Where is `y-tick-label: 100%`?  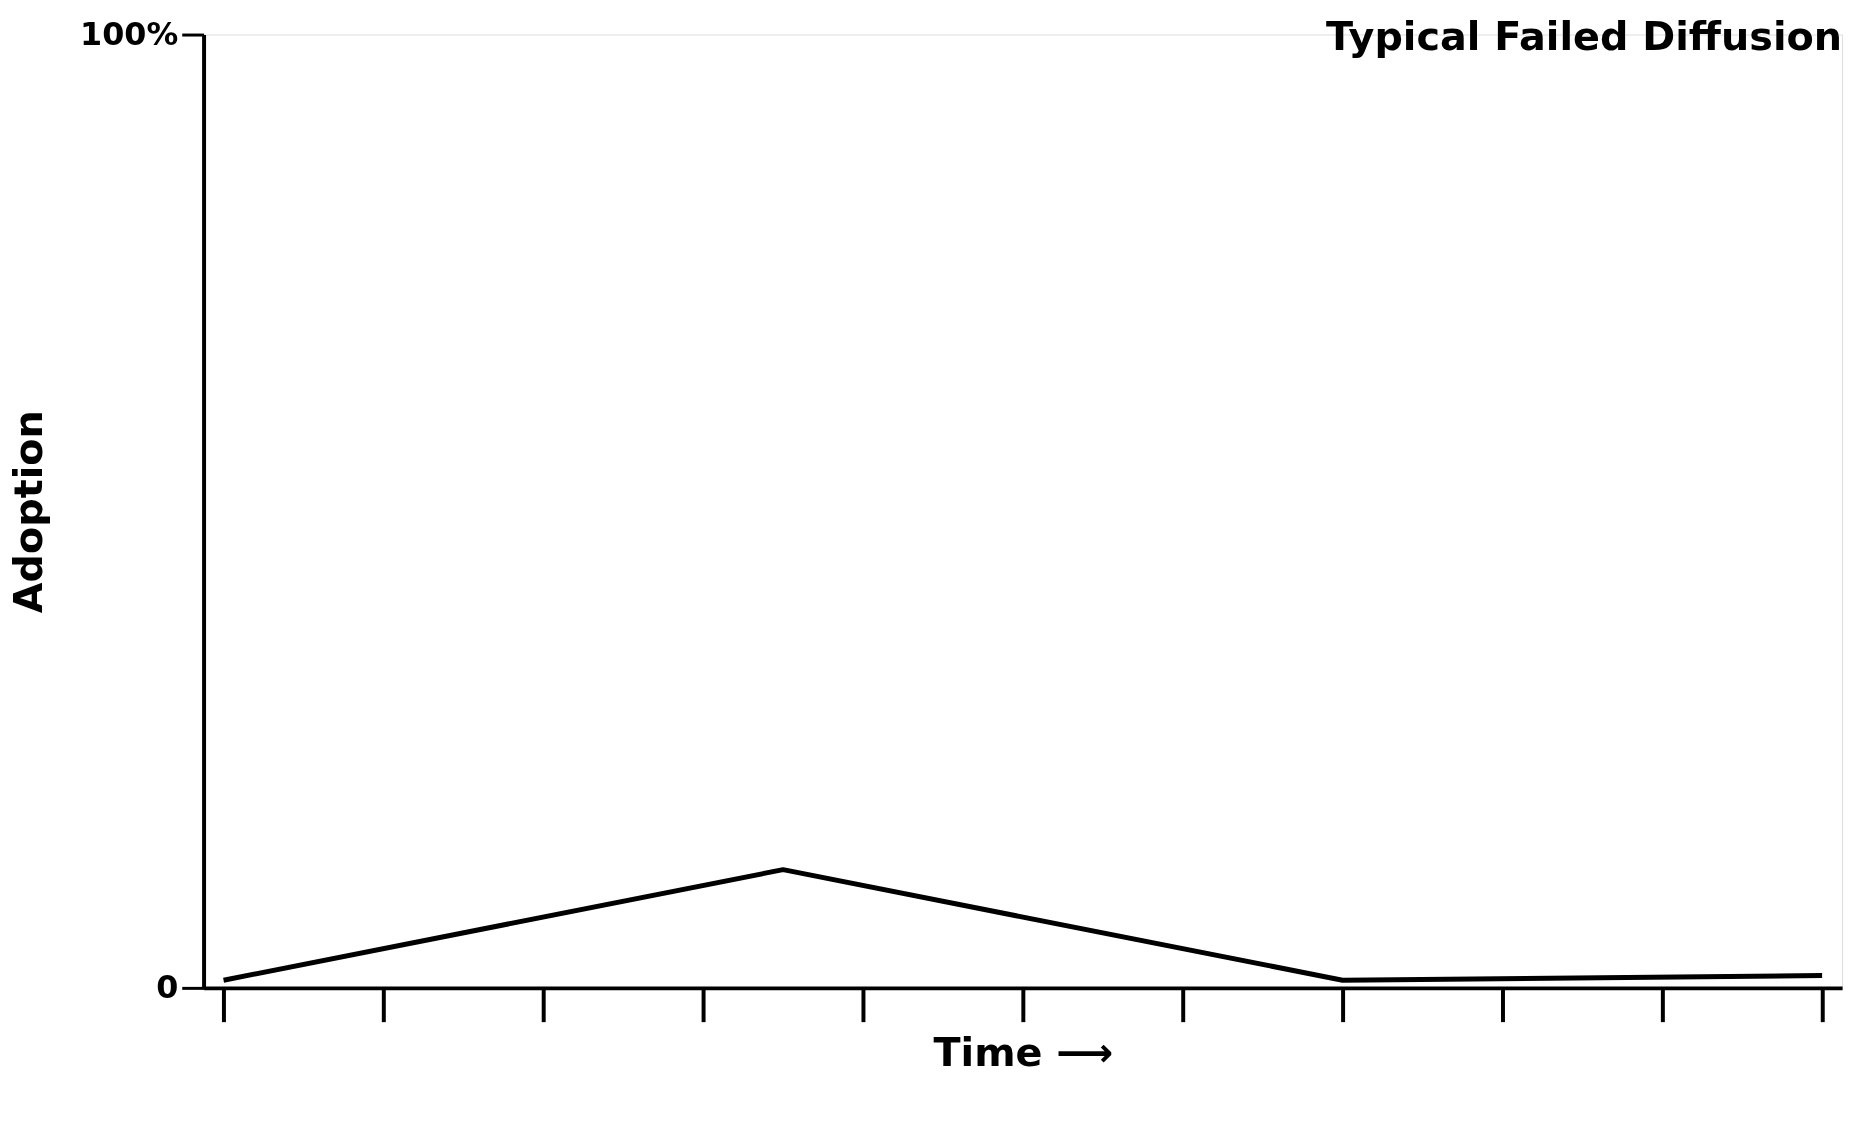
y-tick-label: 100% is located at coordinates (129, 33).